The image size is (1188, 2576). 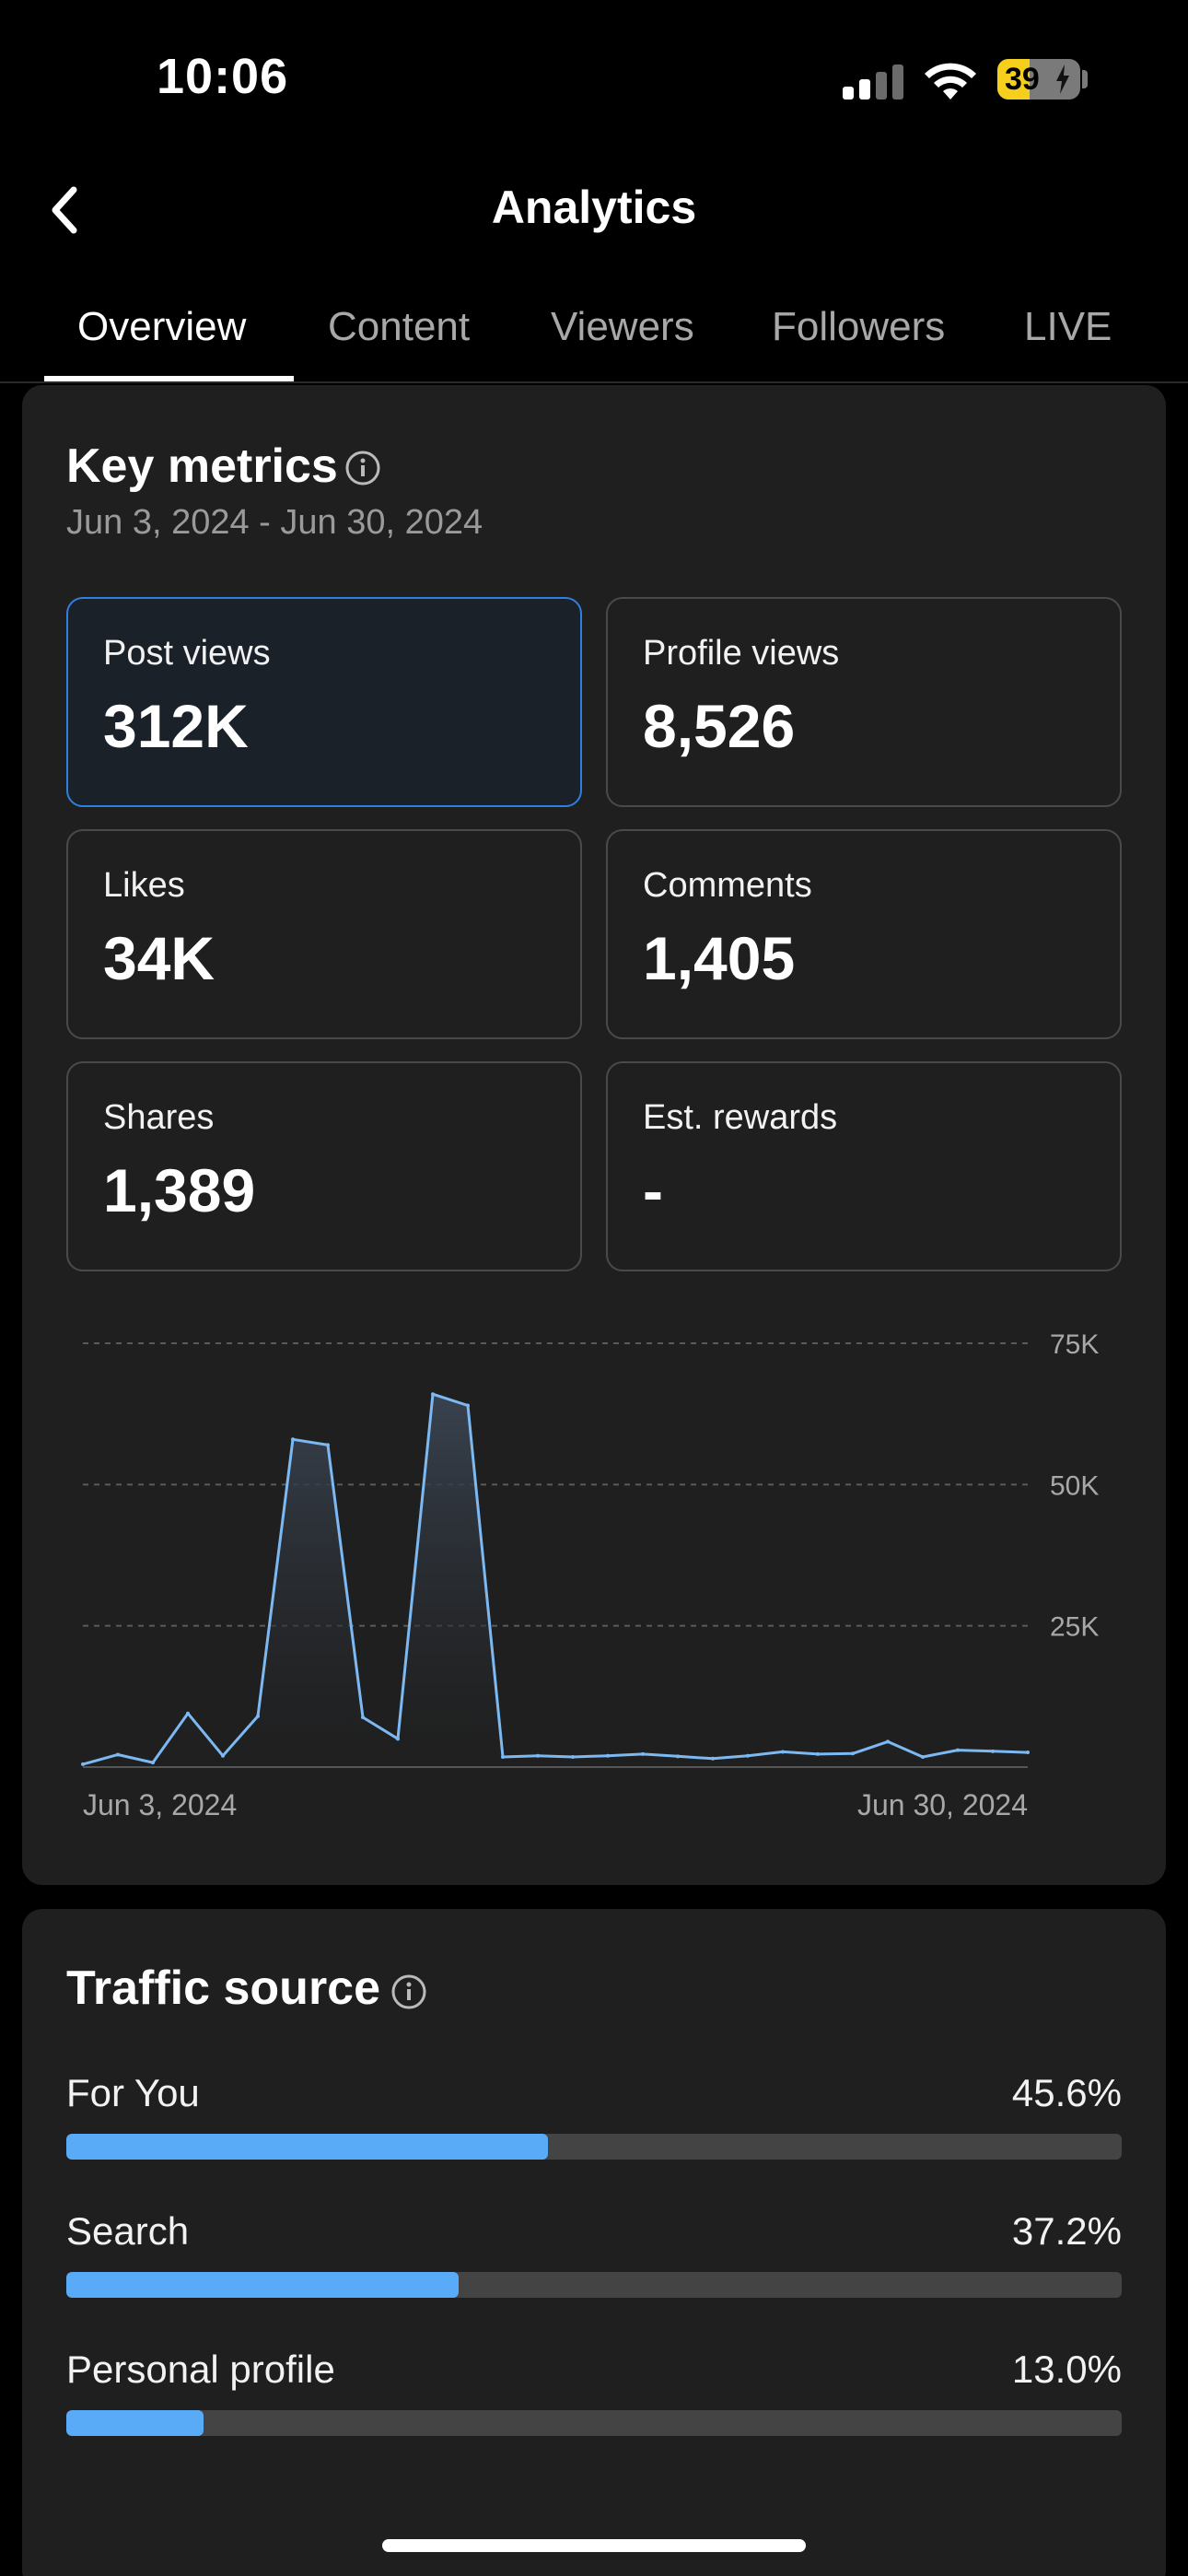 What do you see at coordinates (1074, 1344) in the screenshot?
I see `chart-y-tick-label: 75K` at bounding box center [1074, 1344].